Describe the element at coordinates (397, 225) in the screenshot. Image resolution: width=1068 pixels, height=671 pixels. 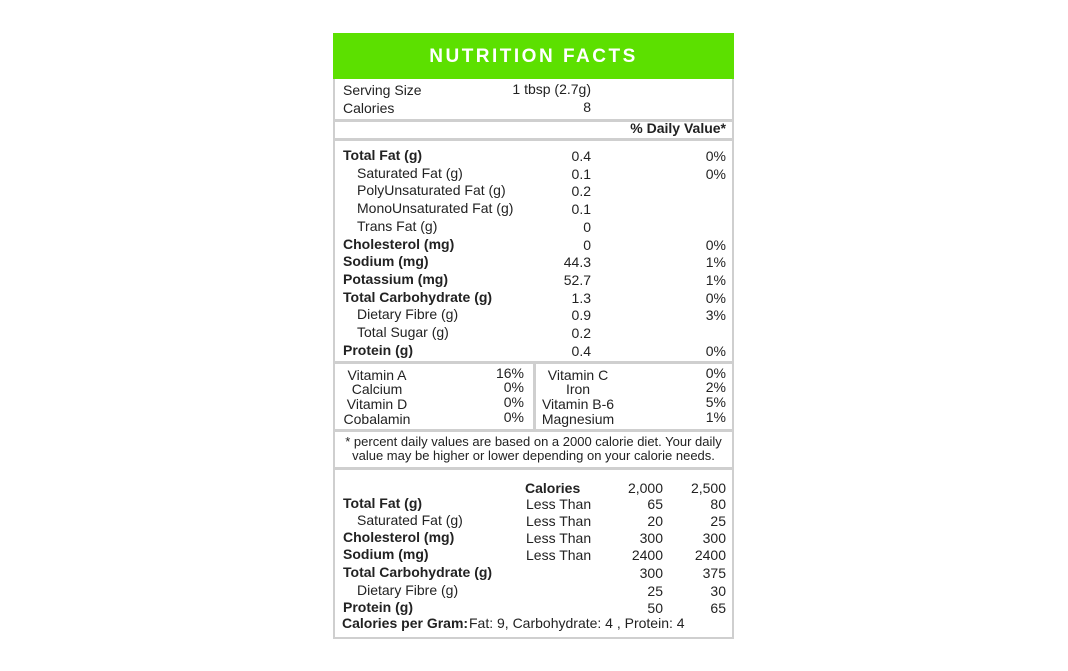
I see `nutrient-name: Trans Fat (g)` at that location.